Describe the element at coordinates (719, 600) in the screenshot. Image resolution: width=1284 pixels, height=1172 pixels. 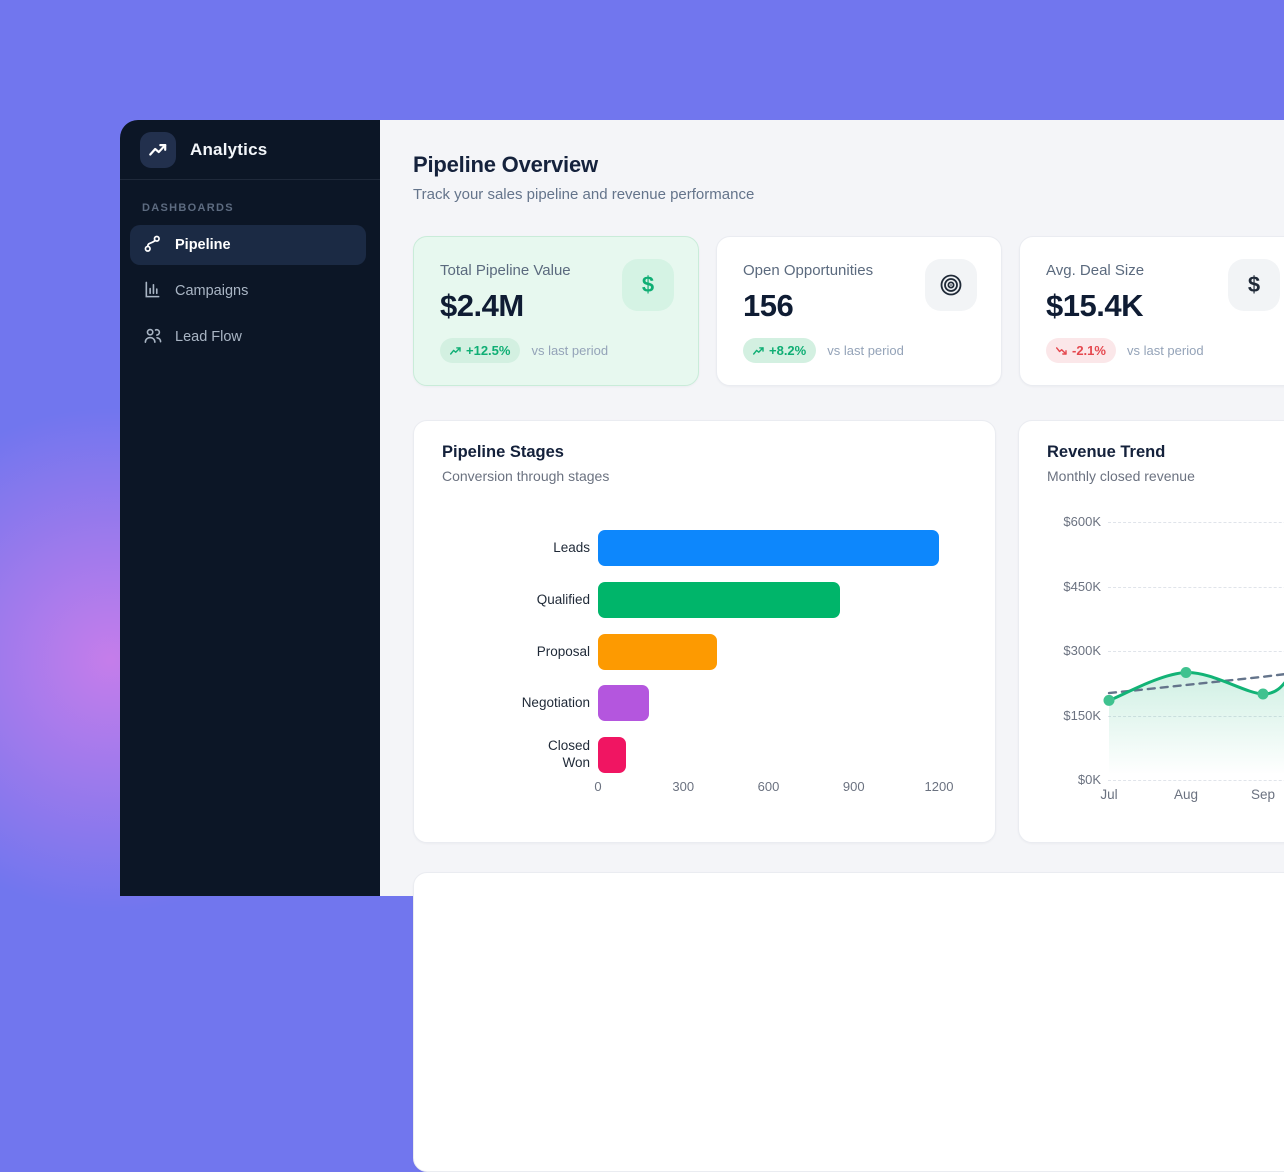
I see `bar-qualified` at that location.